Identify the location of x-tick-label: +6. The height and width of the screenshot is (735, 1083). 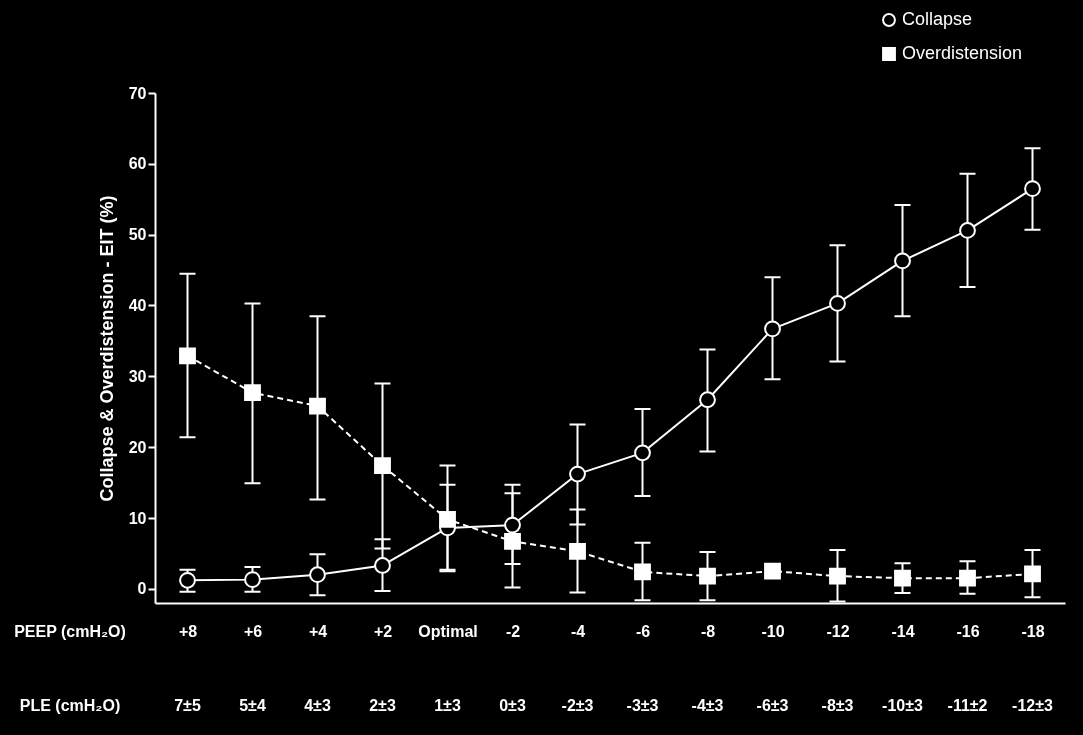
(253, 631).